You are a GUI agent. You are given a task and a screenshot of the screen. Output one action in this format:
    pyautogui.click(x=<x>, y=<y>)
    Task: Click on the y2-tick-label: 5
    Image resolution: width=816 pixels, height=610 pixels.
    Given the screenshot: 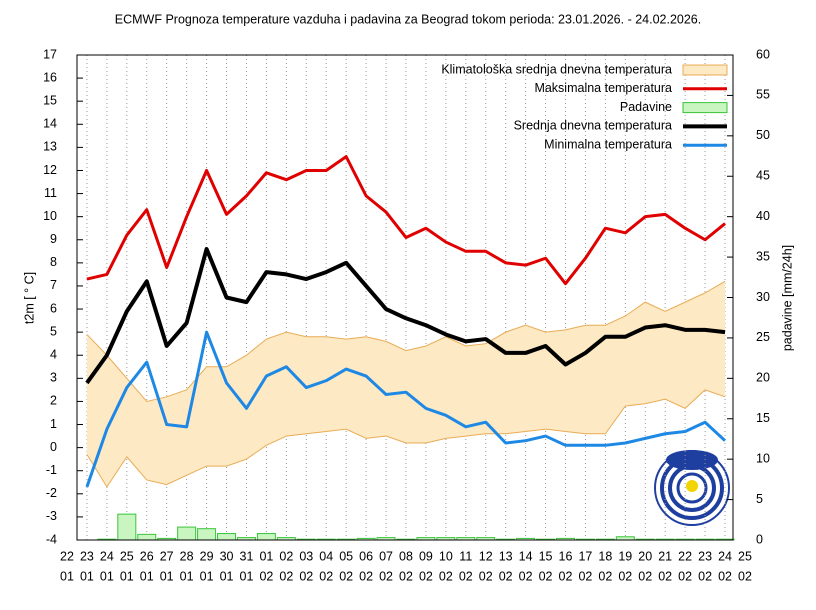 What is the action you would take?
    pyautogui.click(x=759, y=499)
    